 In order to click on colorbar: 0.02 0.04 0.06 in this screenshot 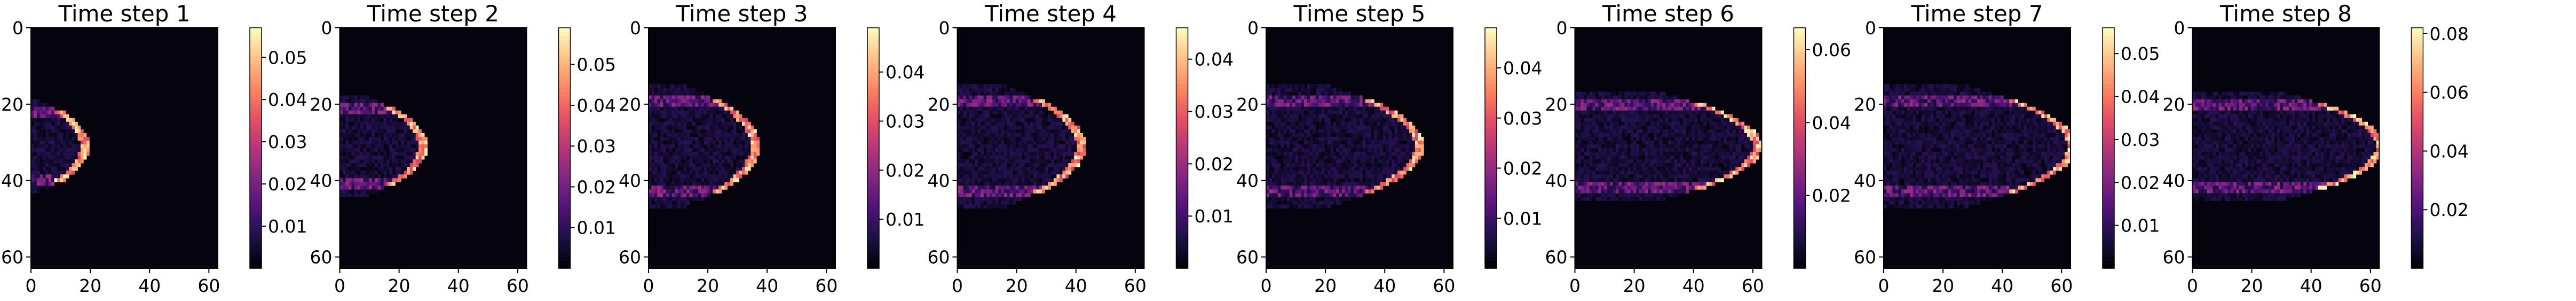, I will do `click(1822, 148)`.